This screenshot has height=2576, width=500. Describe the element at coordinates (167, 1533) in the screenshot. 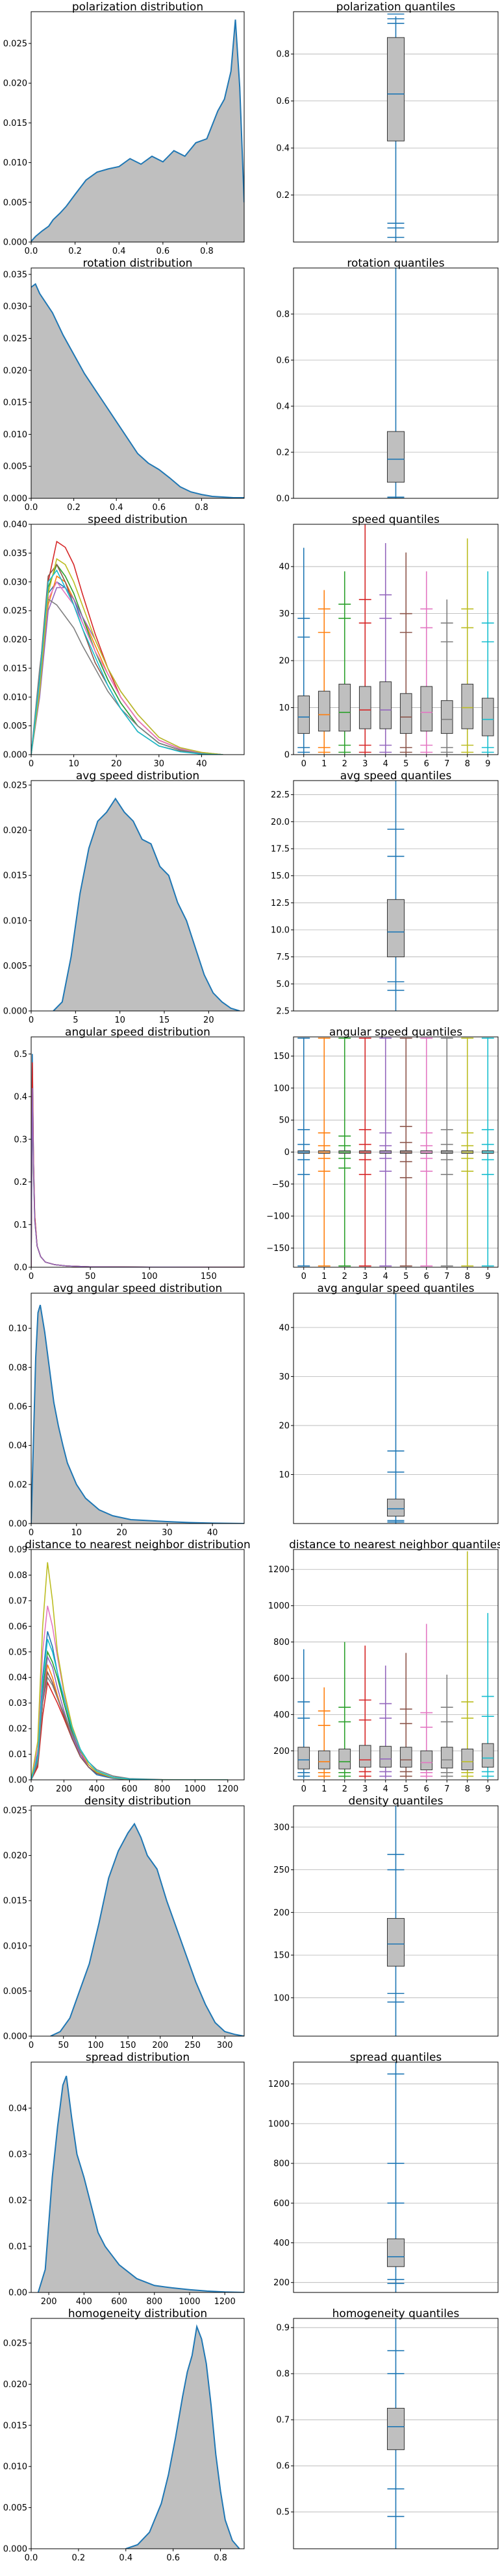

I see `x-tick-label: 30` at that location.